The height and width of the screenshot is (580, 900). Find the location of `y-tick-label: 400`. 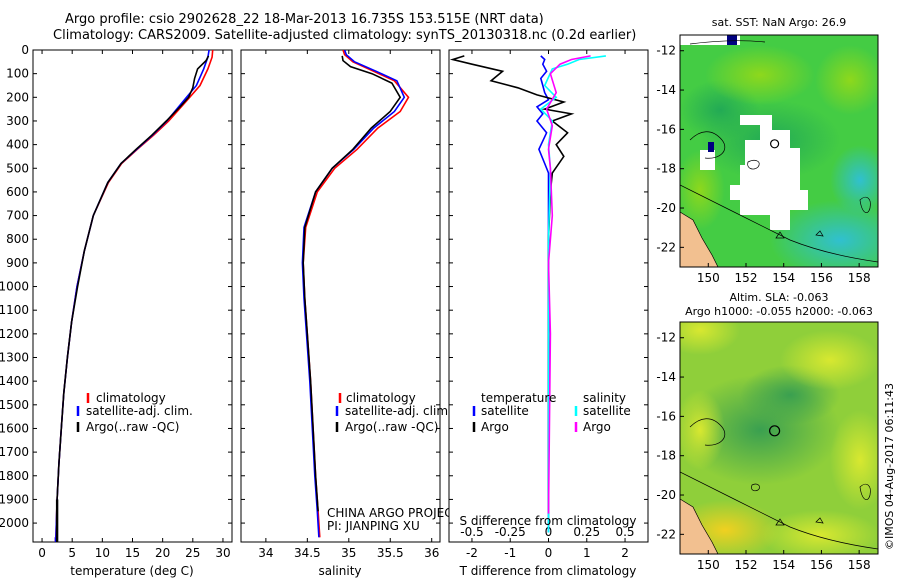

y-tick-label: 400 is located at coordinates (17, 145).